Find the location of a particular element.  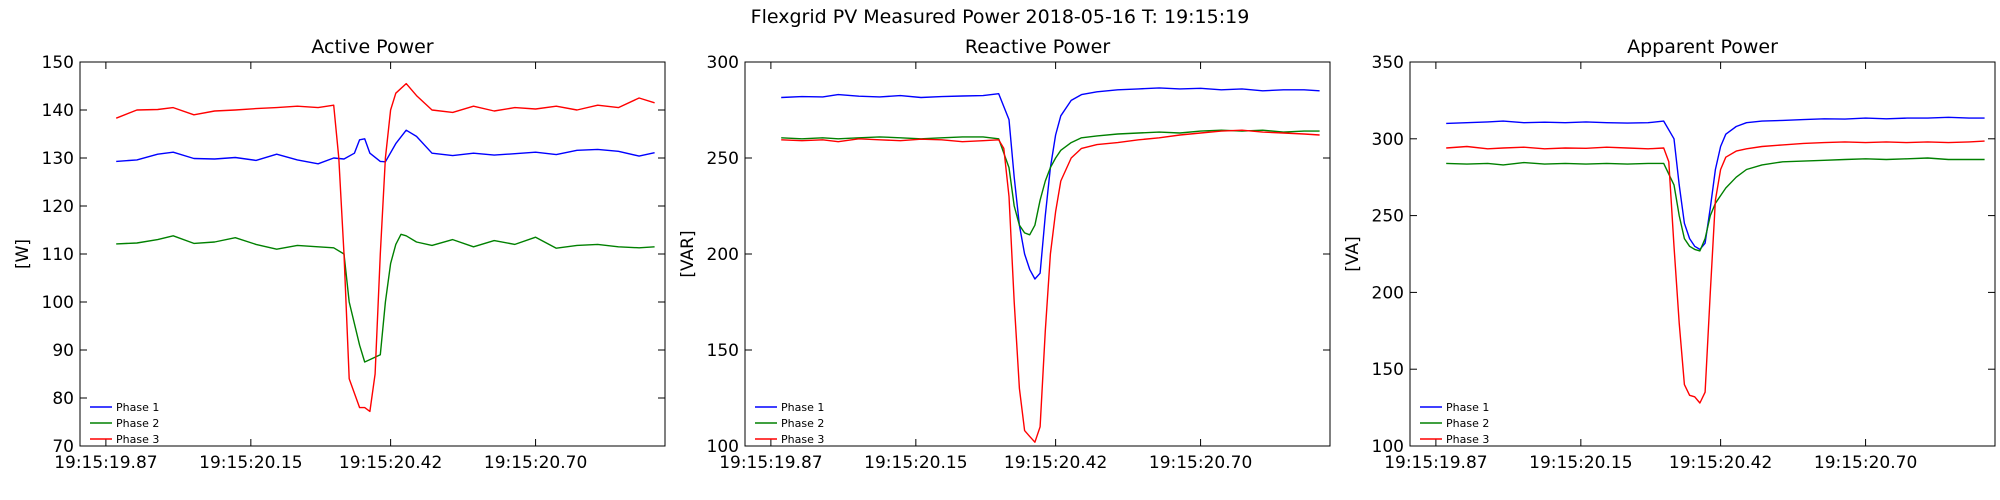

chart-title: Reactive Power is located at coordinates (1037, 47).